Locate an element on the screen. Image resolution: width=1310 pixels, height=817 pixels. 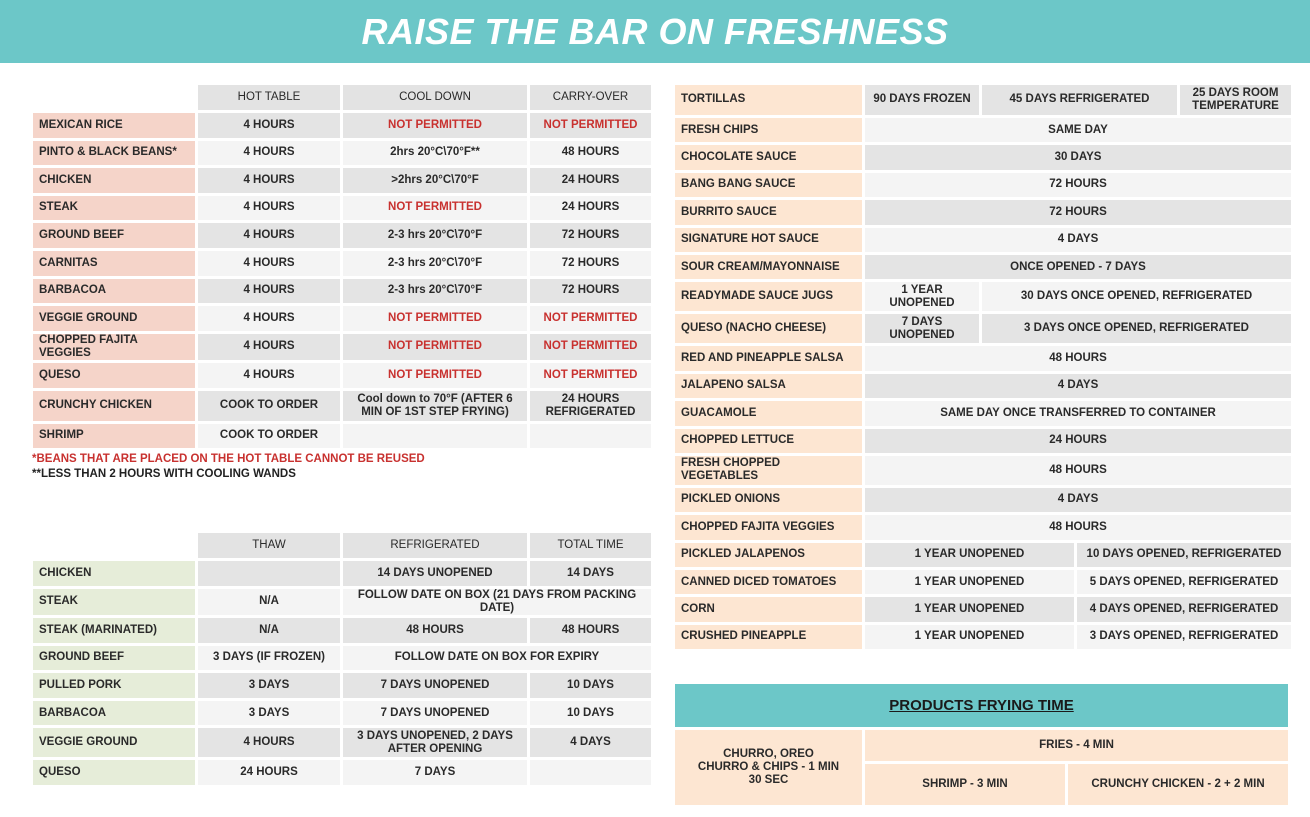
row-label: READYMADE SAUCE JUGS is located at coordinates (768, 297).